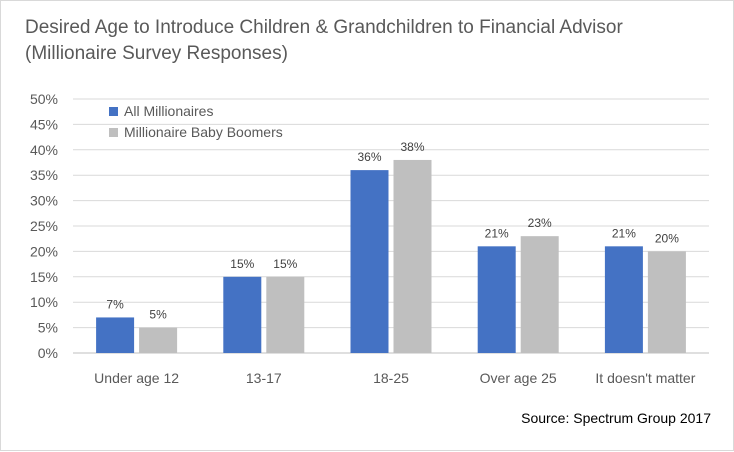 The width and height of the screenshot is (734, 452). Describe the element at coordinates (412, 147) in the screenshot. I see `data-label: 38%` at that location.